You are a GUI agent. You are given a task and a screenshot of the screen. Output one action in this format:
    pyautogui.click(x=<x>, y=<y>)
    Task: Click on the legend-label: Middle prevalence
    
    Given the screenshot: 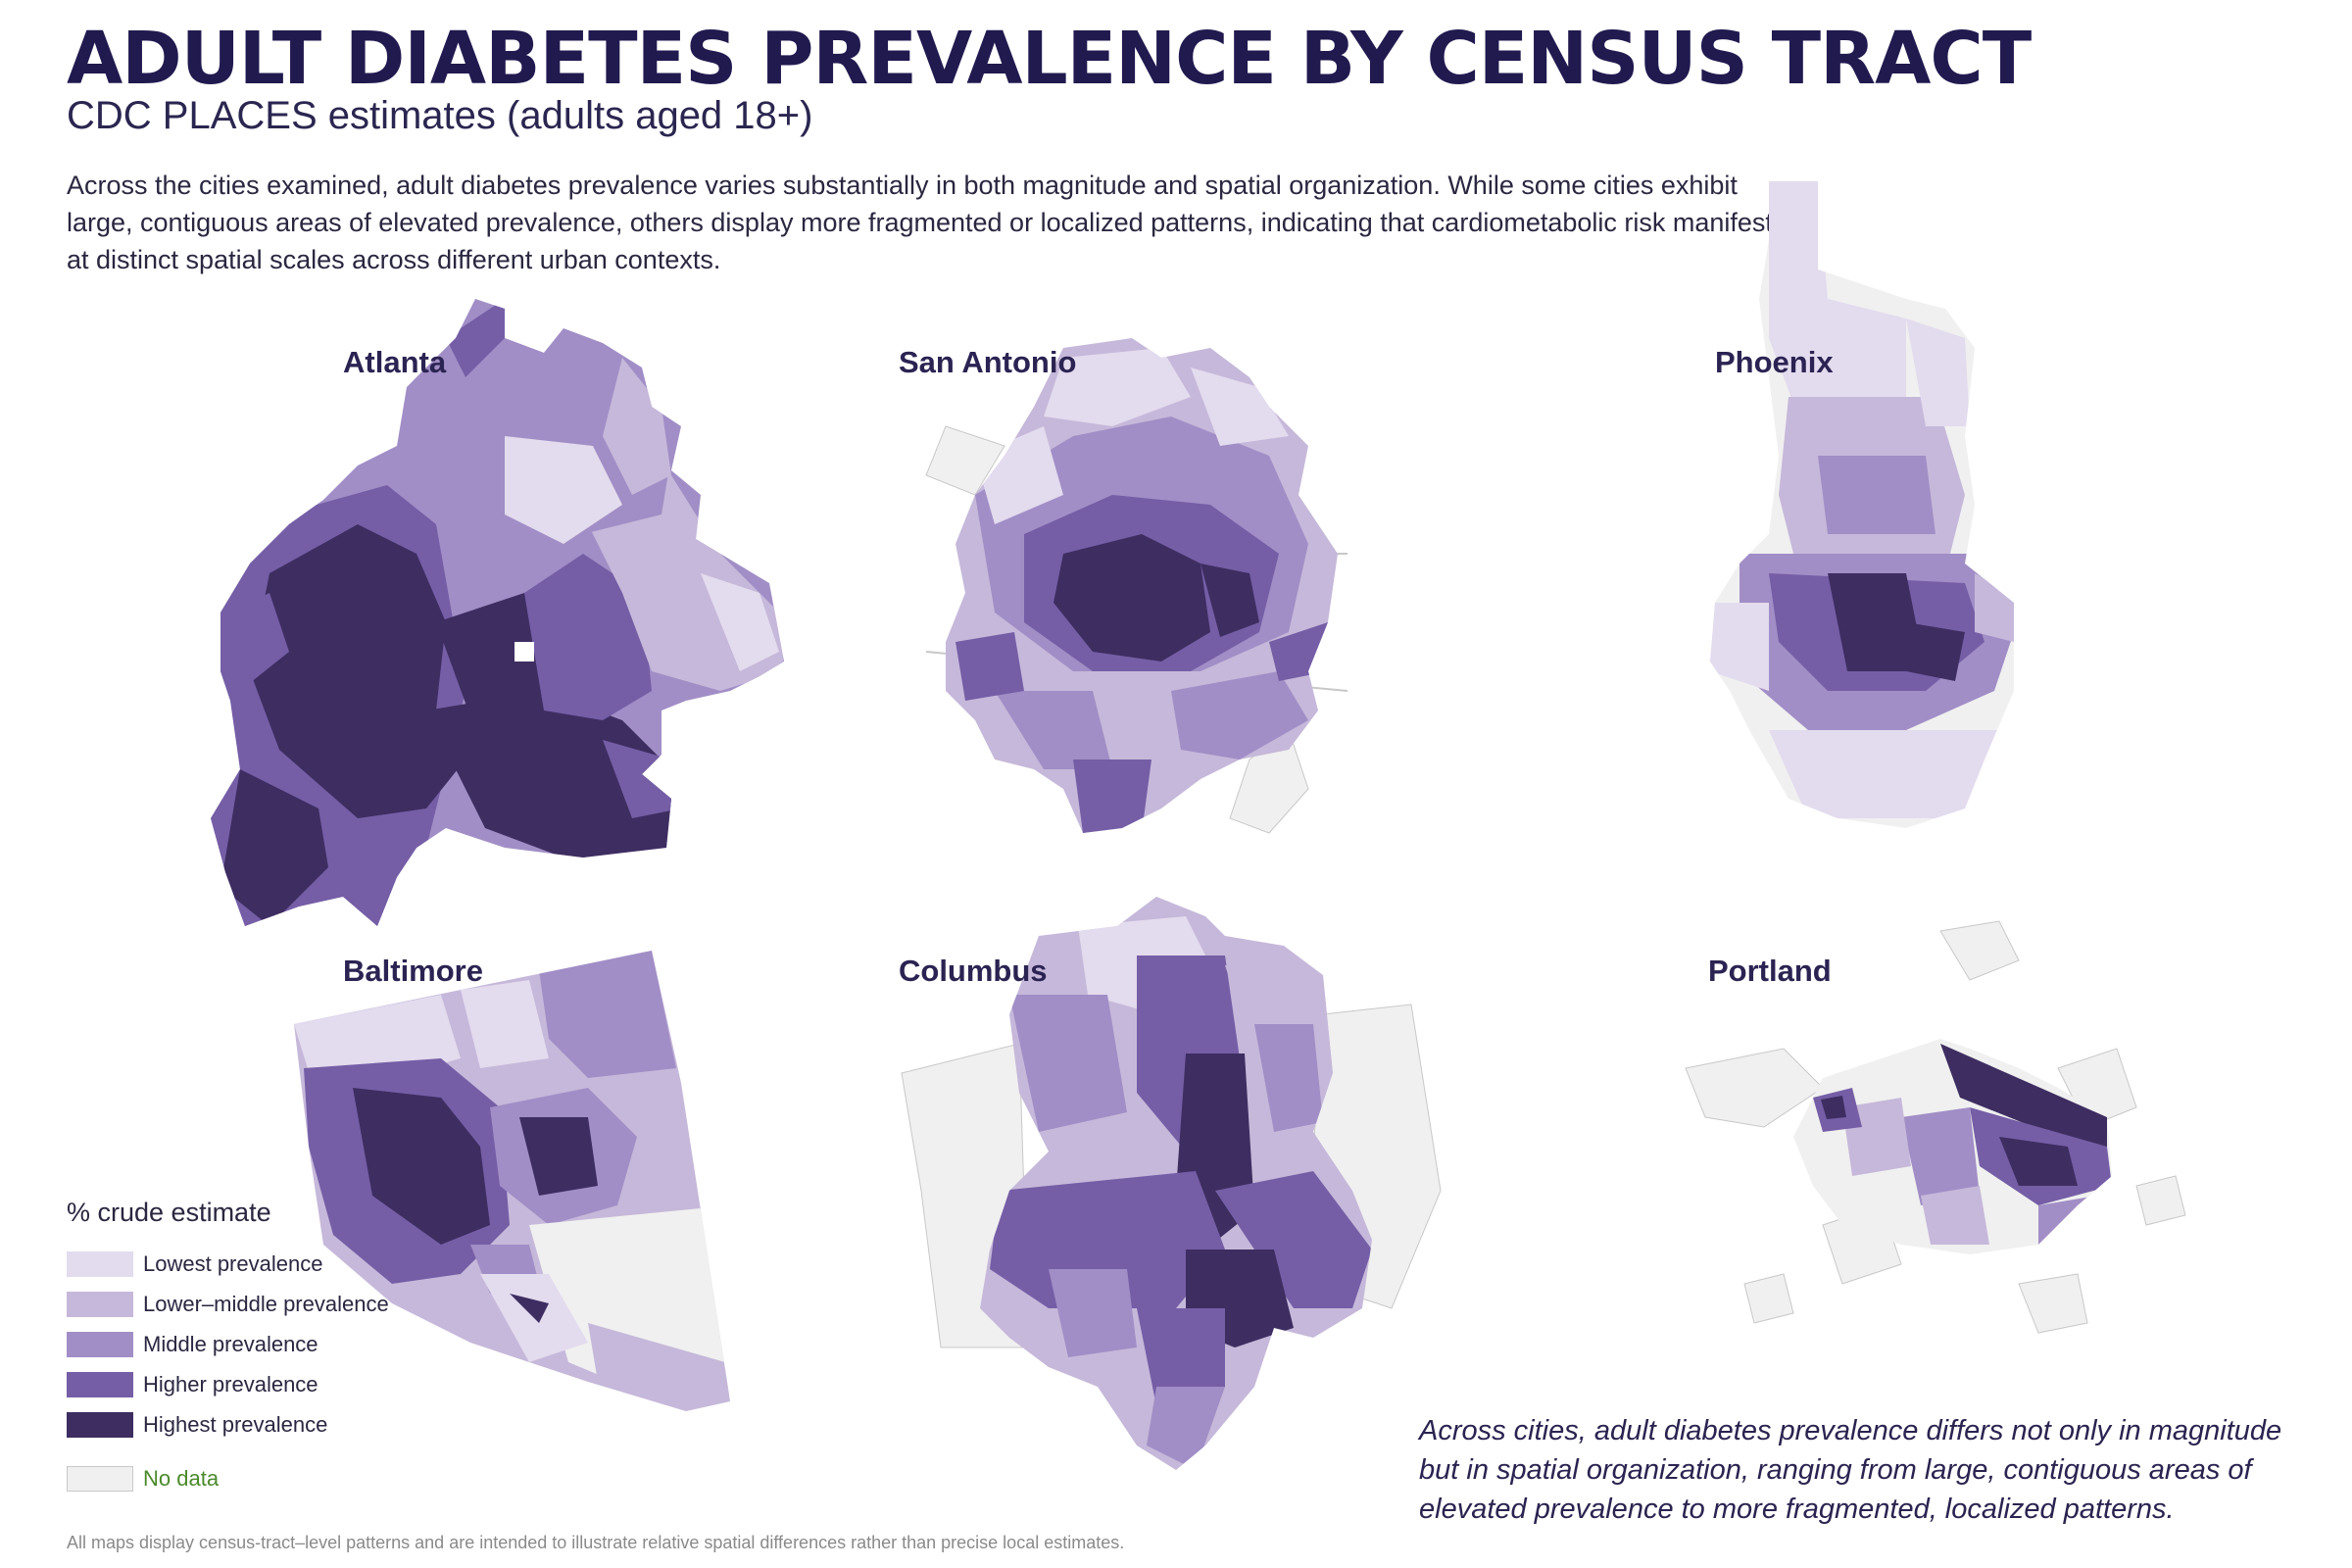 What is the action you would take?
    pyautogui.click(x=230, y=1343)
    